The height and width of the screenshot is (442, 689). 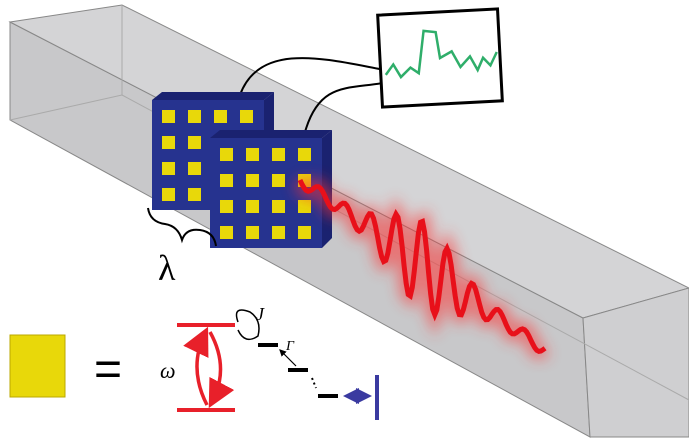 What do you see at coordinates (440, 58) in the screenshot?
I see `monitor` at bounding box center [440, 58].